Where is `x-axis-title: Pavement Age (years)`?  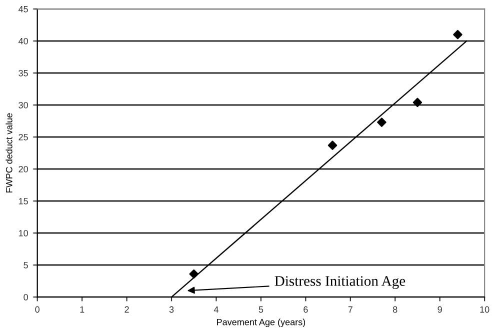 x-axis-title: Pavement Age (years) is located at coordinates (261, 323).